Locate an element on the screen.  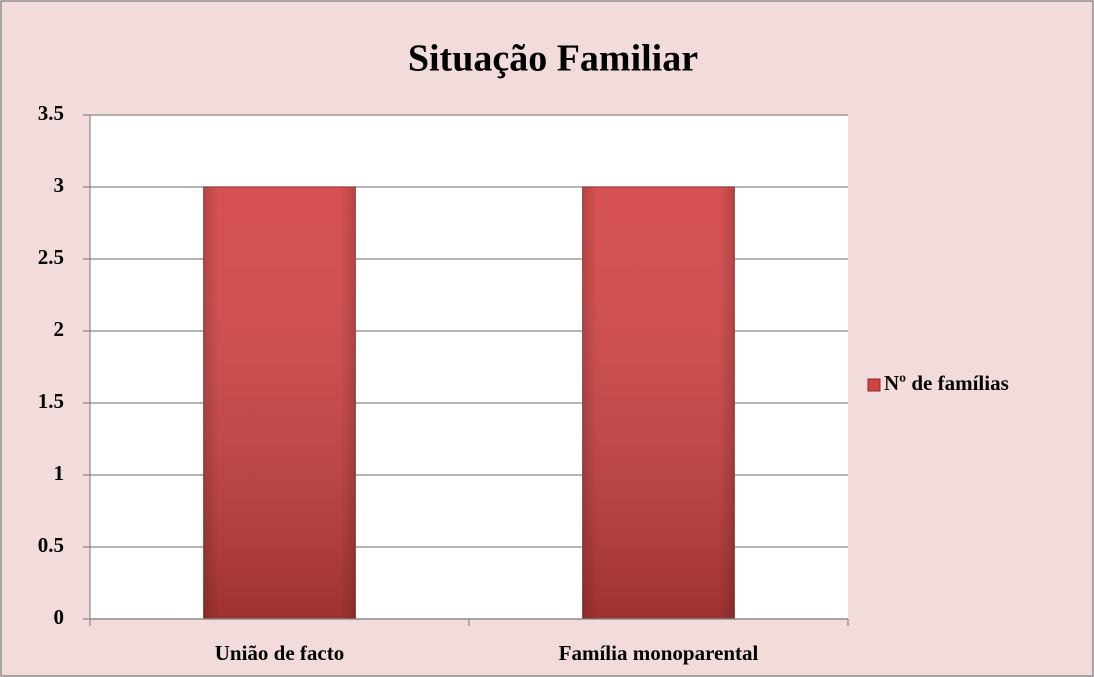
y-tick-label: 1.5 is located at coordinates (51, 401).